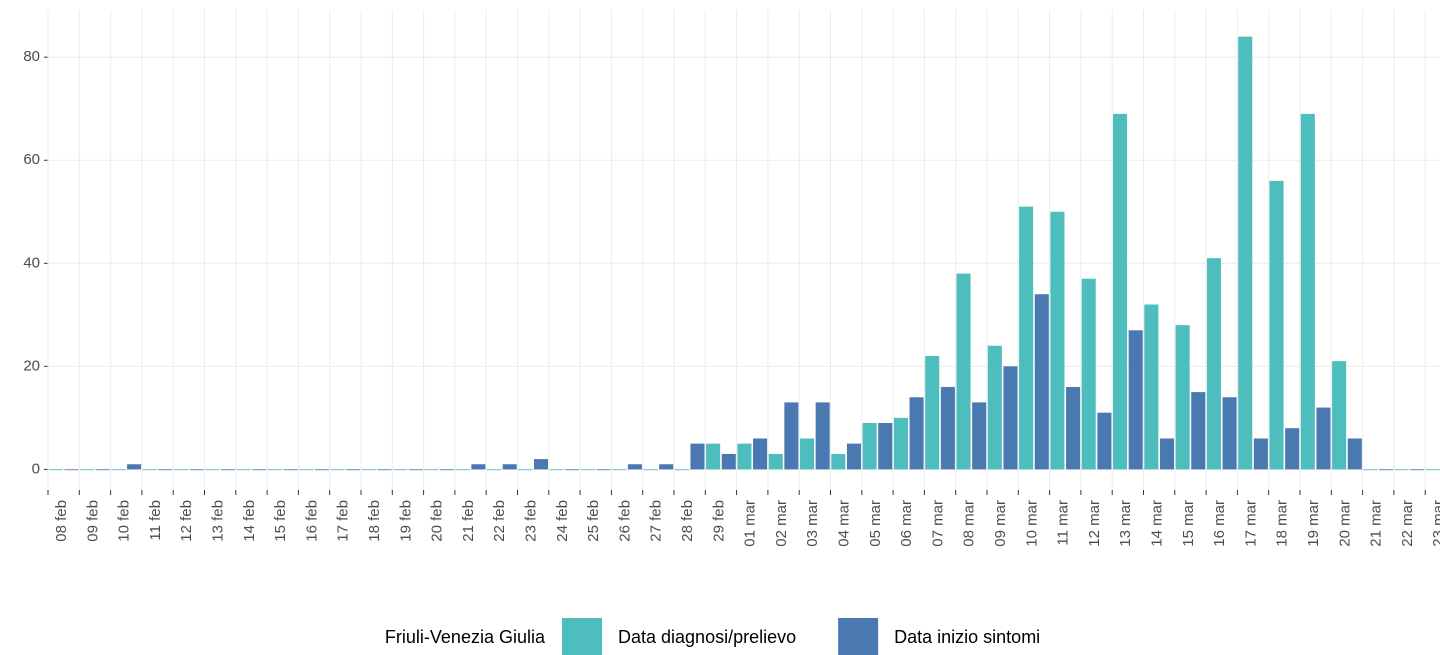 The height and width of the screenshot is (655, 1440). What do you see at coordinates (656, 521) in the screenshot?
I see `x-tick-label: 27 feb` at bounding box center [656, 521].